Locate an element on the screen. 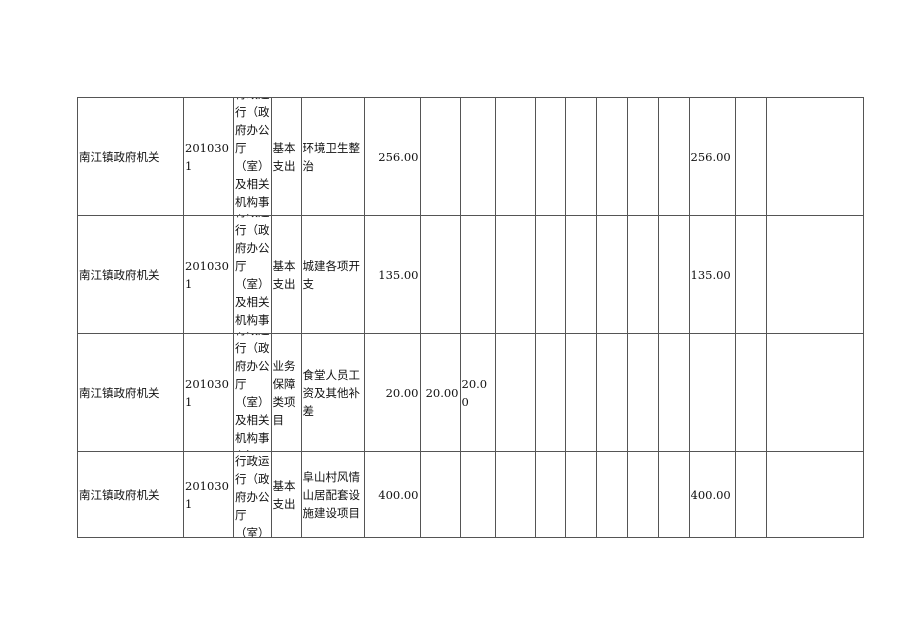  amount-cell: 256.00 is located at coordinates (712, 156).